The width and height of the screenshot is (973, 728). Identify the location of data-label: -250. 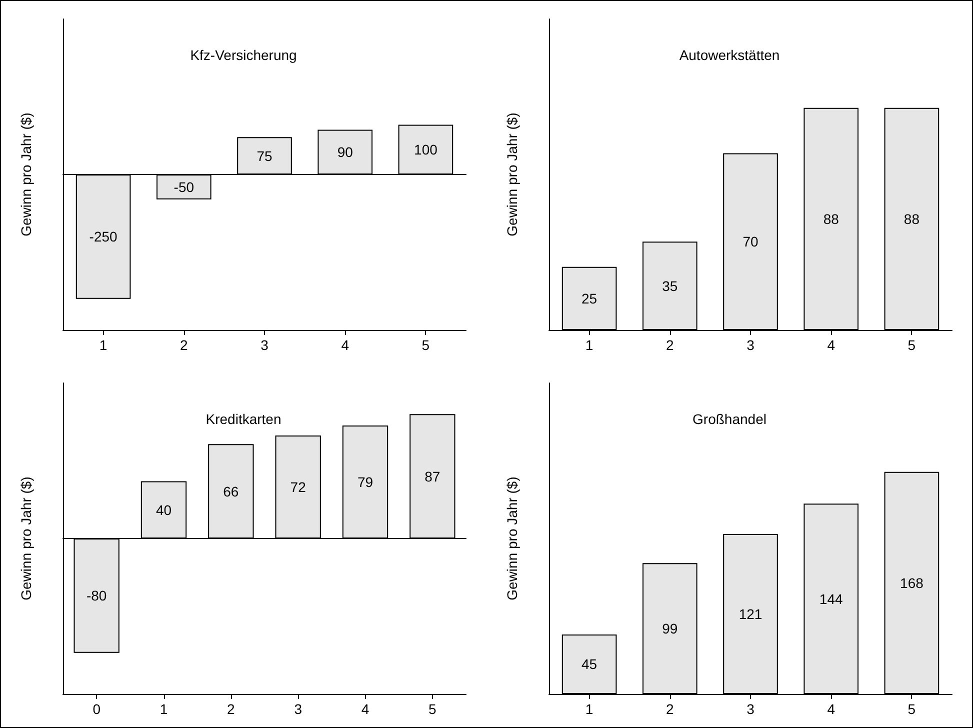
(103, 236).